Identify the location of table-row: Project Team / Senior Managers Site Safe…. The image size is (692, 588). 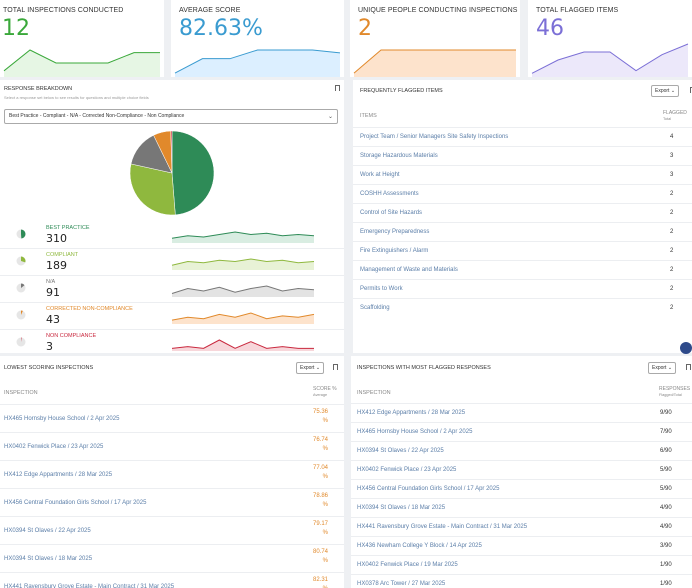
(522, 136).